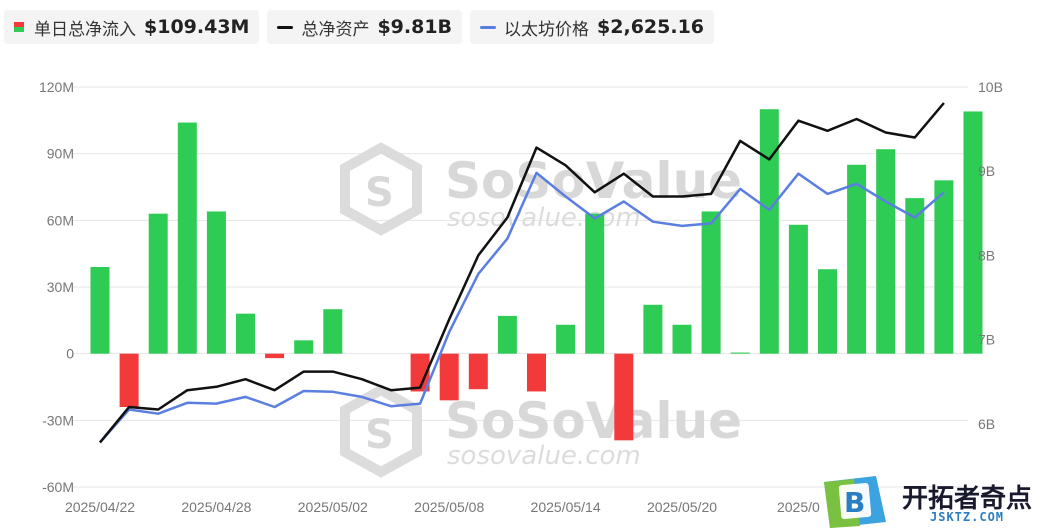 The width and height of the screenshot is (1061, 532). I want to click on y-right-tick-label: 7B, so click(986, 340).